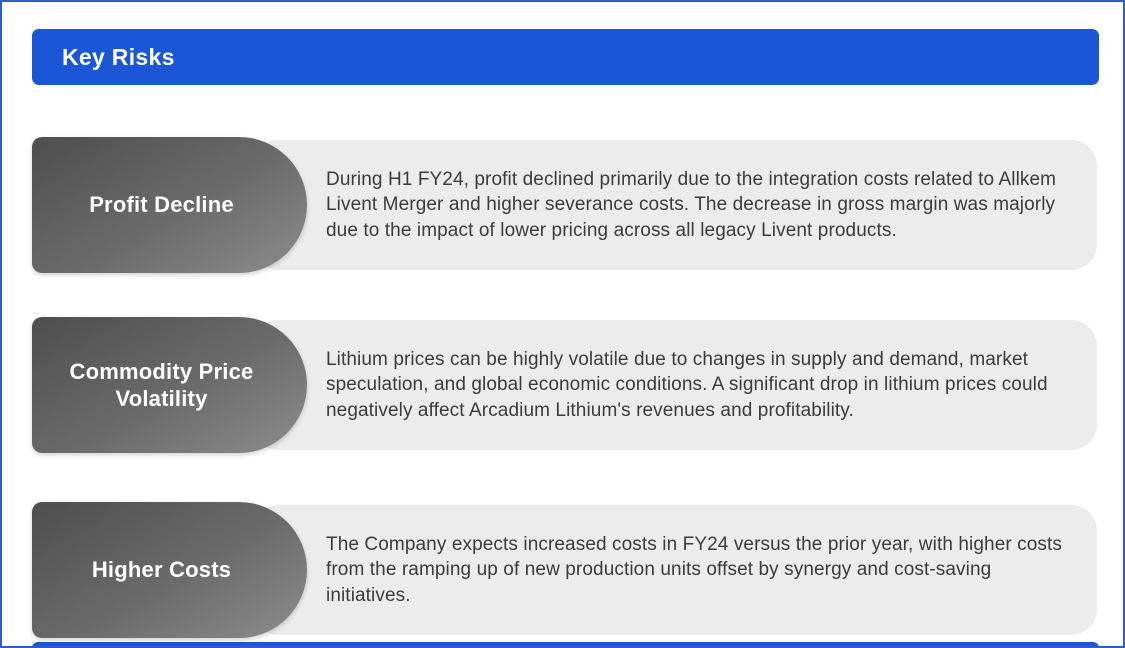  I want to click on risk-label-pill: Commodity Price Volatility, so click(169, 385).